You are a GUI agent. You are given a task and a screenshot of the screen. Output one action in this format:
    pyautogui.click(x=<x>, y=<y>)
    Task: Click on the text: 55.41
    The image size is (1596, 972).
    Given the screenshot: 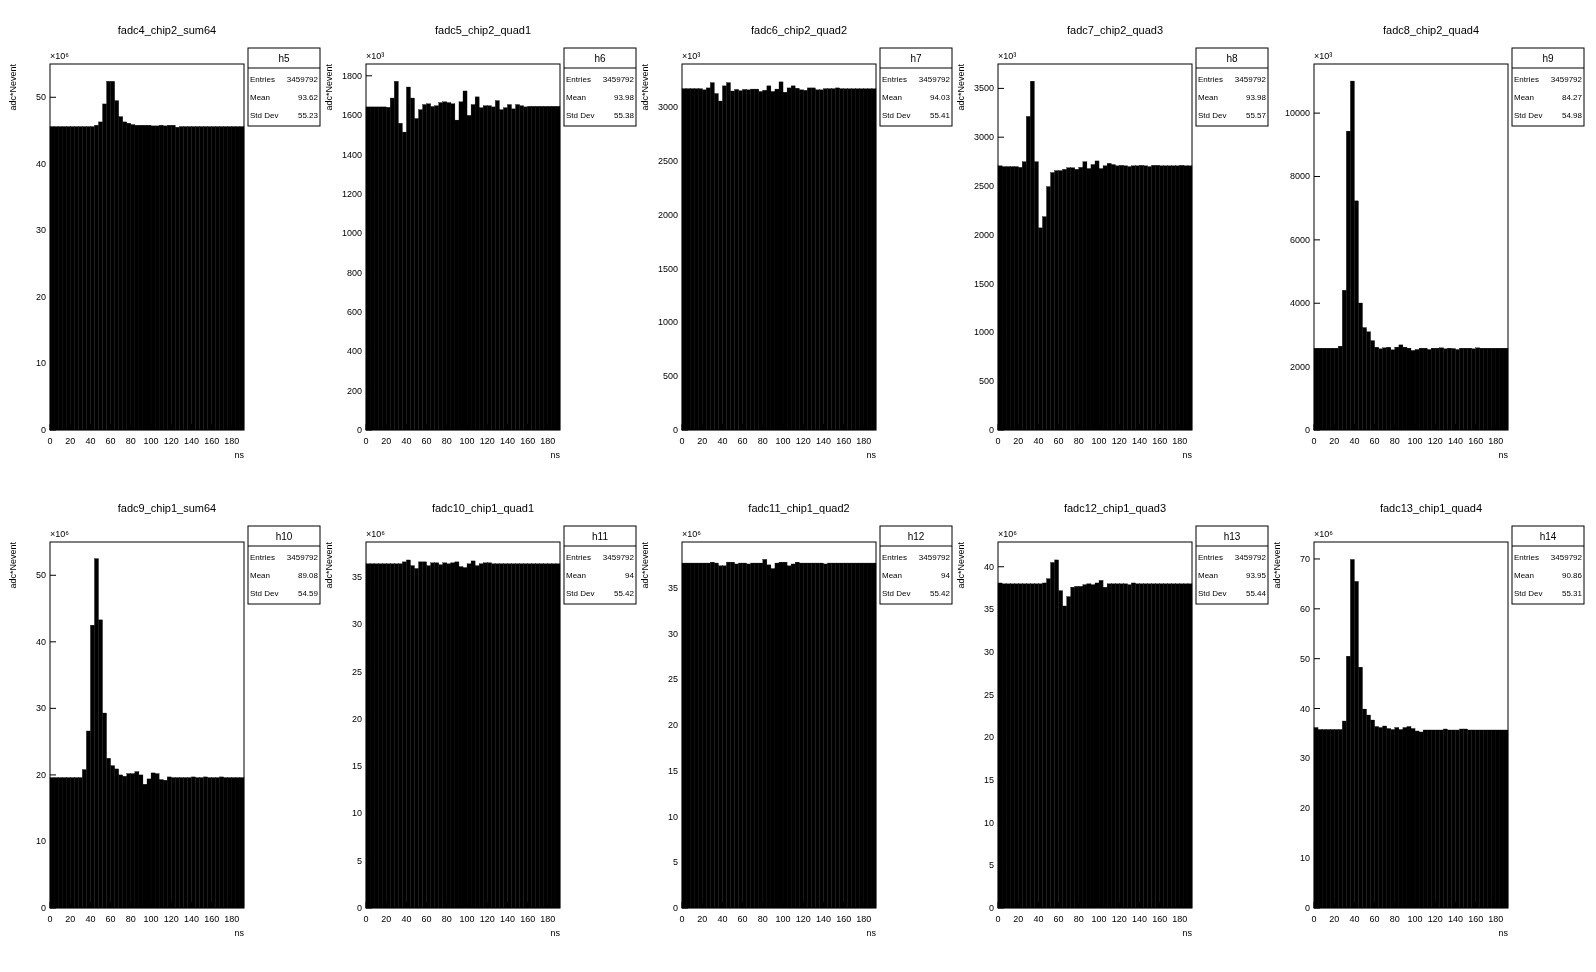 What is the action you would take?
    pyautogui.click(x=940, y=115)
    